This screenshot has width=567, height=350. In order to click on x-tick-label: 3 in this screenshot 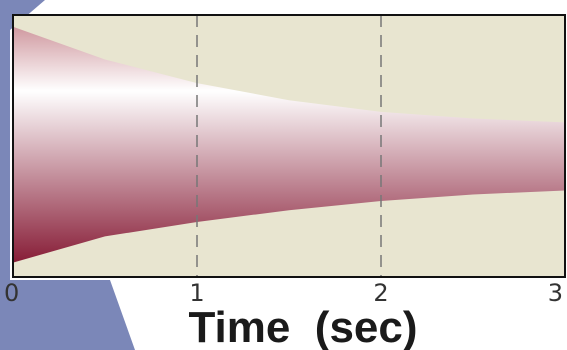, I will do `click(555, 293)`.